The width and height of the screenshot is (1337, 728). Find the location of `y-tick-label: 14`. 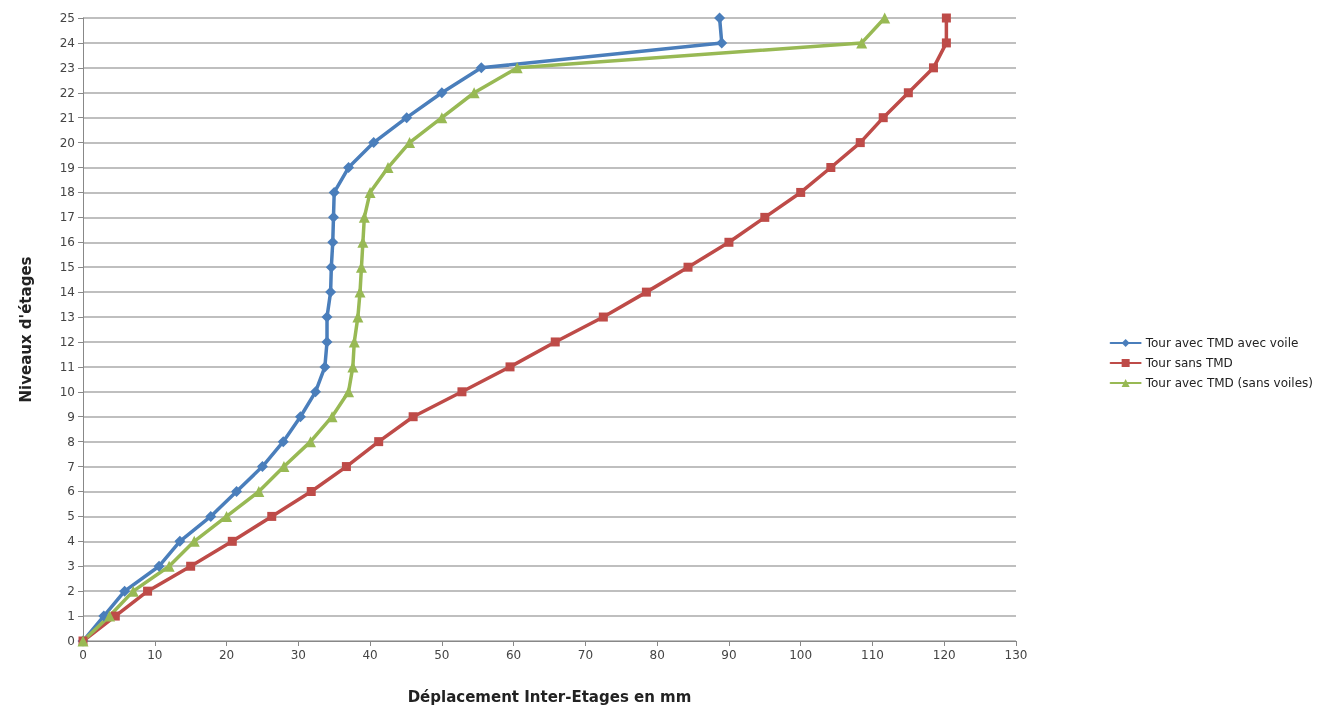

y-tick-label: 14 is located at coordinates (67, 292).